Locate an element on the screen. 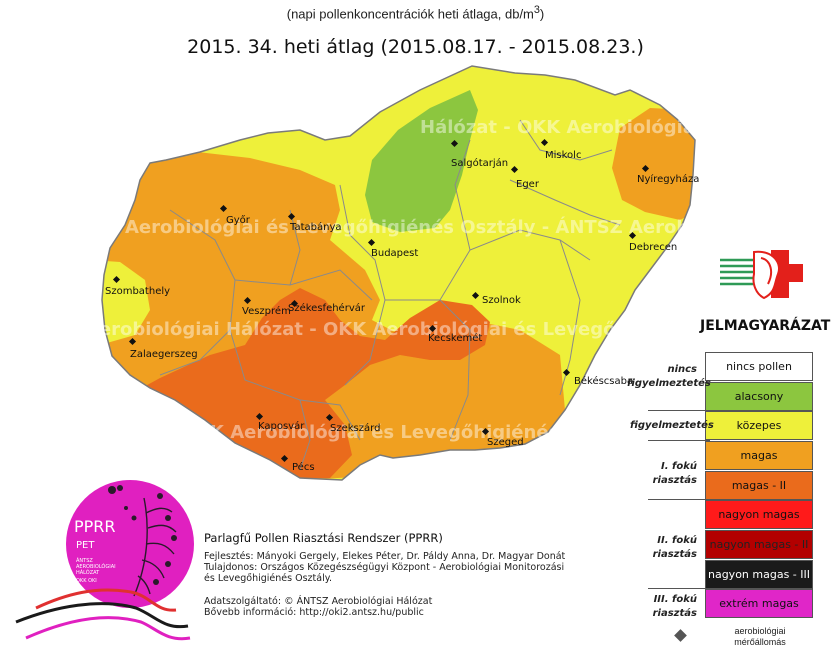 The width and height of the screenshot is (831, 664). zone-alacsony is located at coordinates (421, 161).